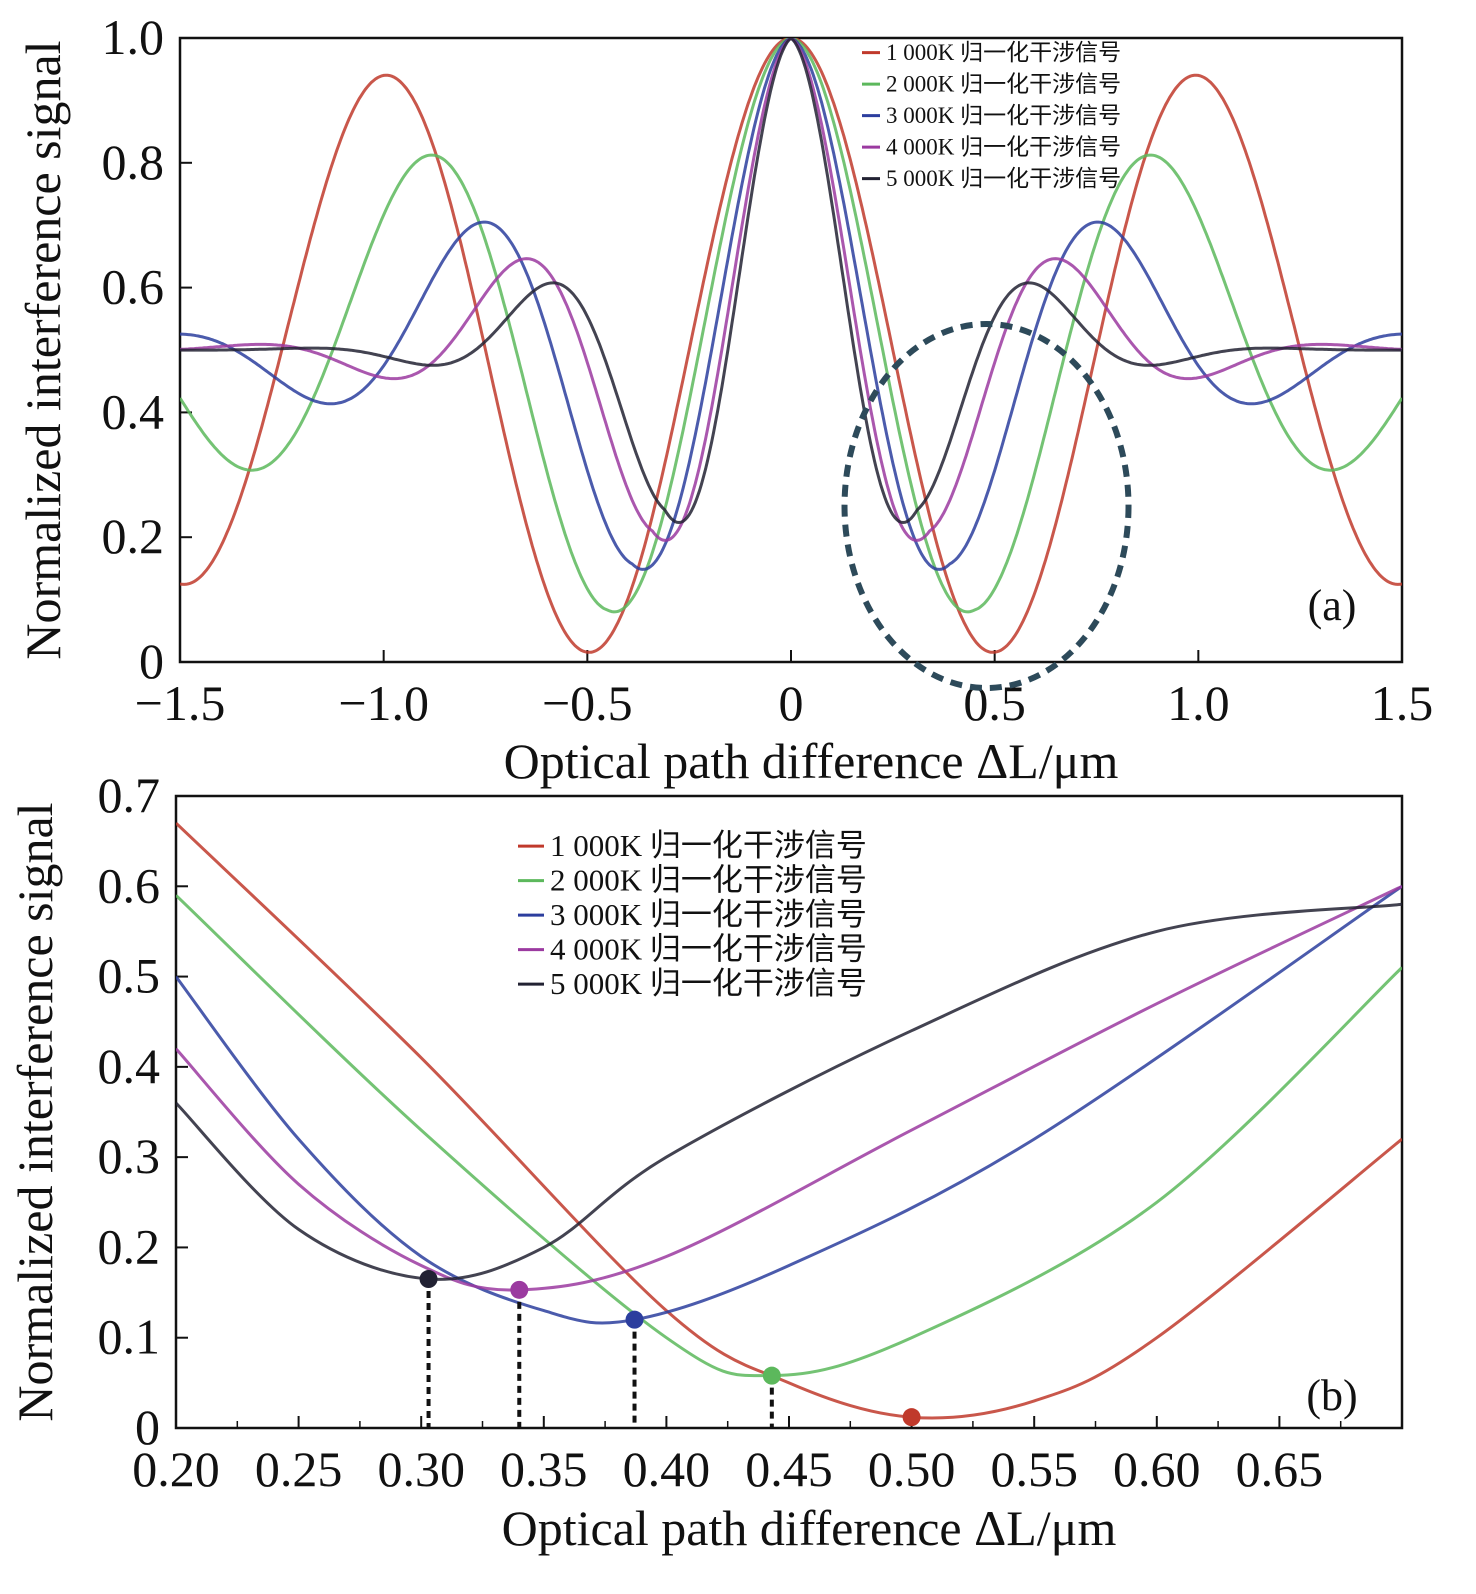 The image size is (1476, 1594). I want to click on panel-label: (a), so click(1332, 605).